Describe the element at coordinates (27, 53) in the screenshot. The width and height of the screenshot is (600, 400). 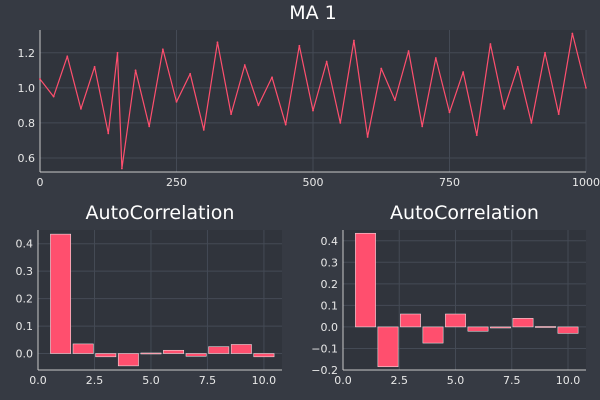
I see `y-tick-label: 1.2` at that location.